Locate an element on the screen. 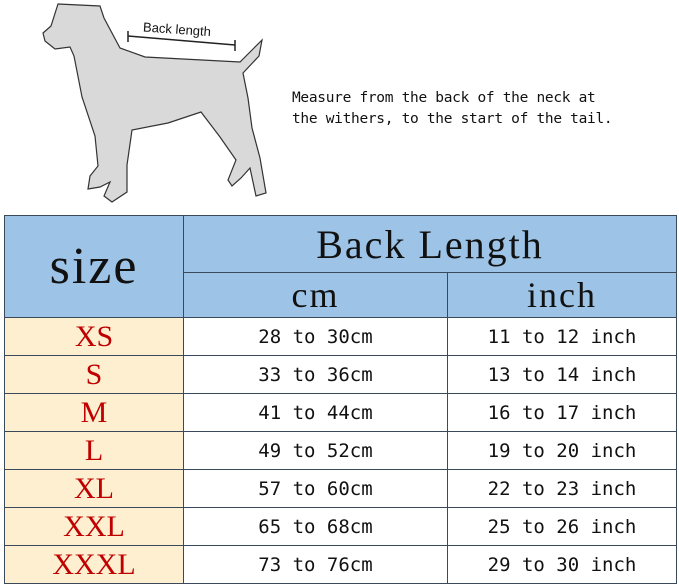 The width and height of the screenshot is (679, 584). table-row: XXL 65 to 68cm 25 to 26 inch is located at coordinates (340, 526).